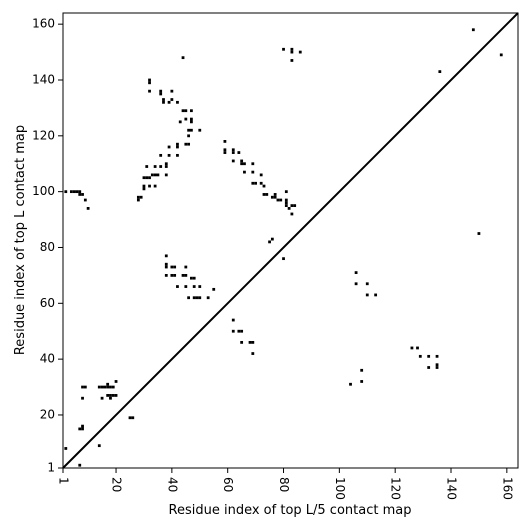  What do you see at coordinates (290, 510) in the screenshot?
I see `x-axis-label: Residue index of top L/5 contact map` at bounding box center [290, 510].